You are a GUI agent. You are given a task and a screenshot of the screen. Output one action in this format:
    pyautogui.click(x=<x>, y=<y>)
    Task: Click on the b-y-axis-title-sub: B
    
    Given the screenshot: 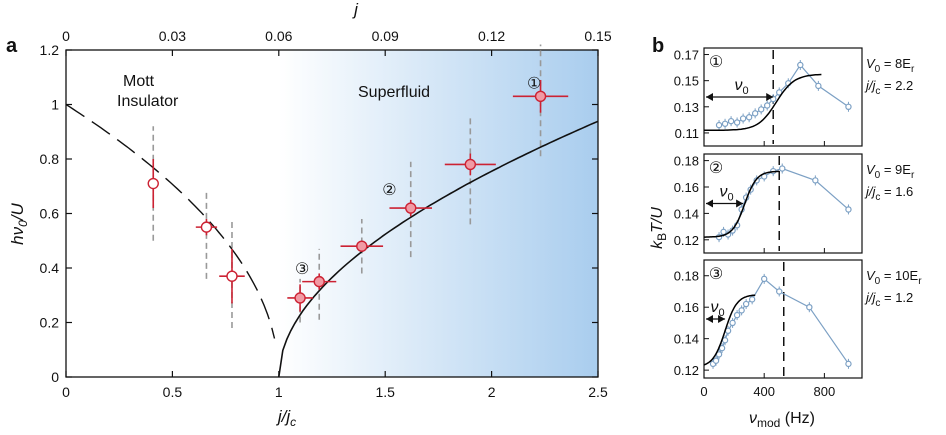 What is the action you would take?
    pyautogui.click(x=662, y=237)
    